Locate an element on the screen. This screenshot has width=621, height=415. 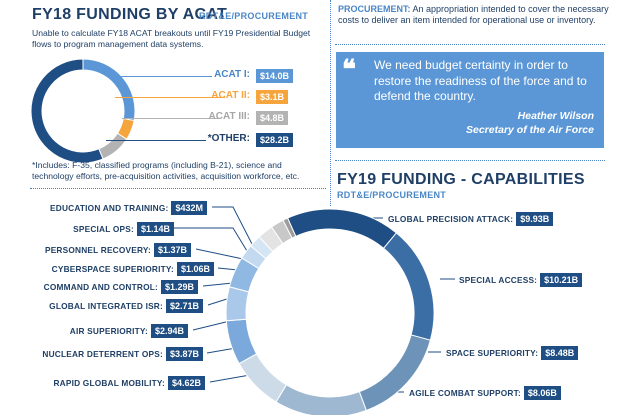
capability-value: $2.94B is located at coordinates (169, 331).